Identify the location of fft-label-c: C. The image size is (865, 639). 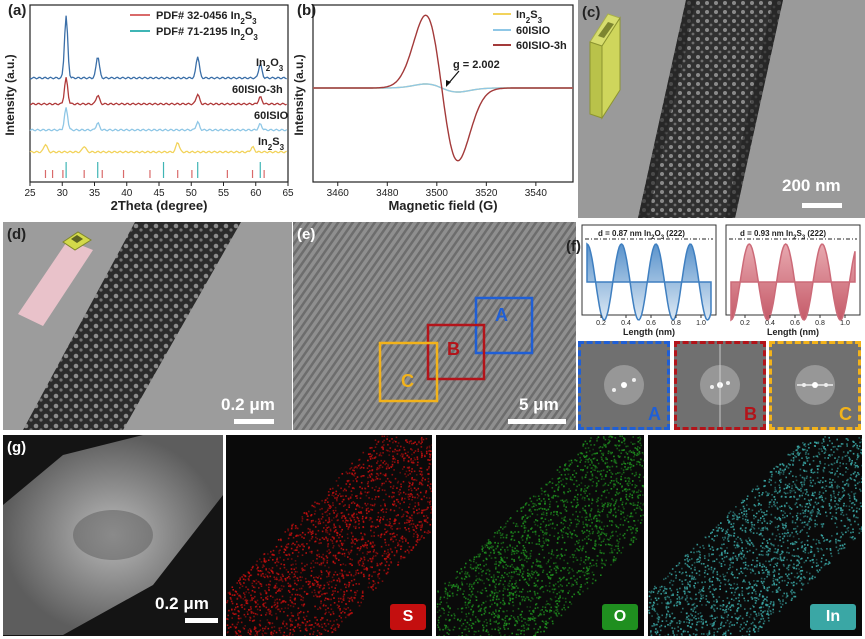
(845, 414).